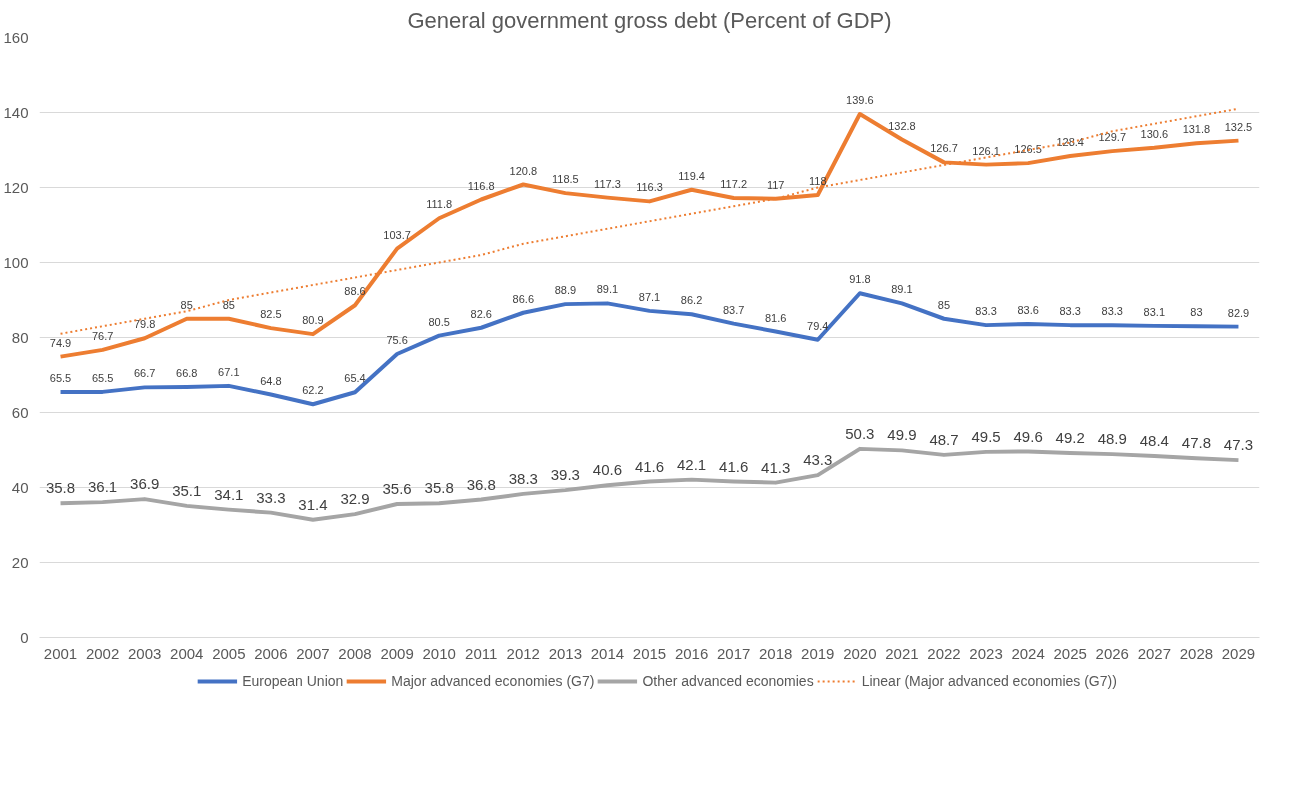 The height and width of the screenshot is (808, 1306). Describe the element at coordinates (313, 390) in the screenshot. I see `data-label: 62.2` at that location.